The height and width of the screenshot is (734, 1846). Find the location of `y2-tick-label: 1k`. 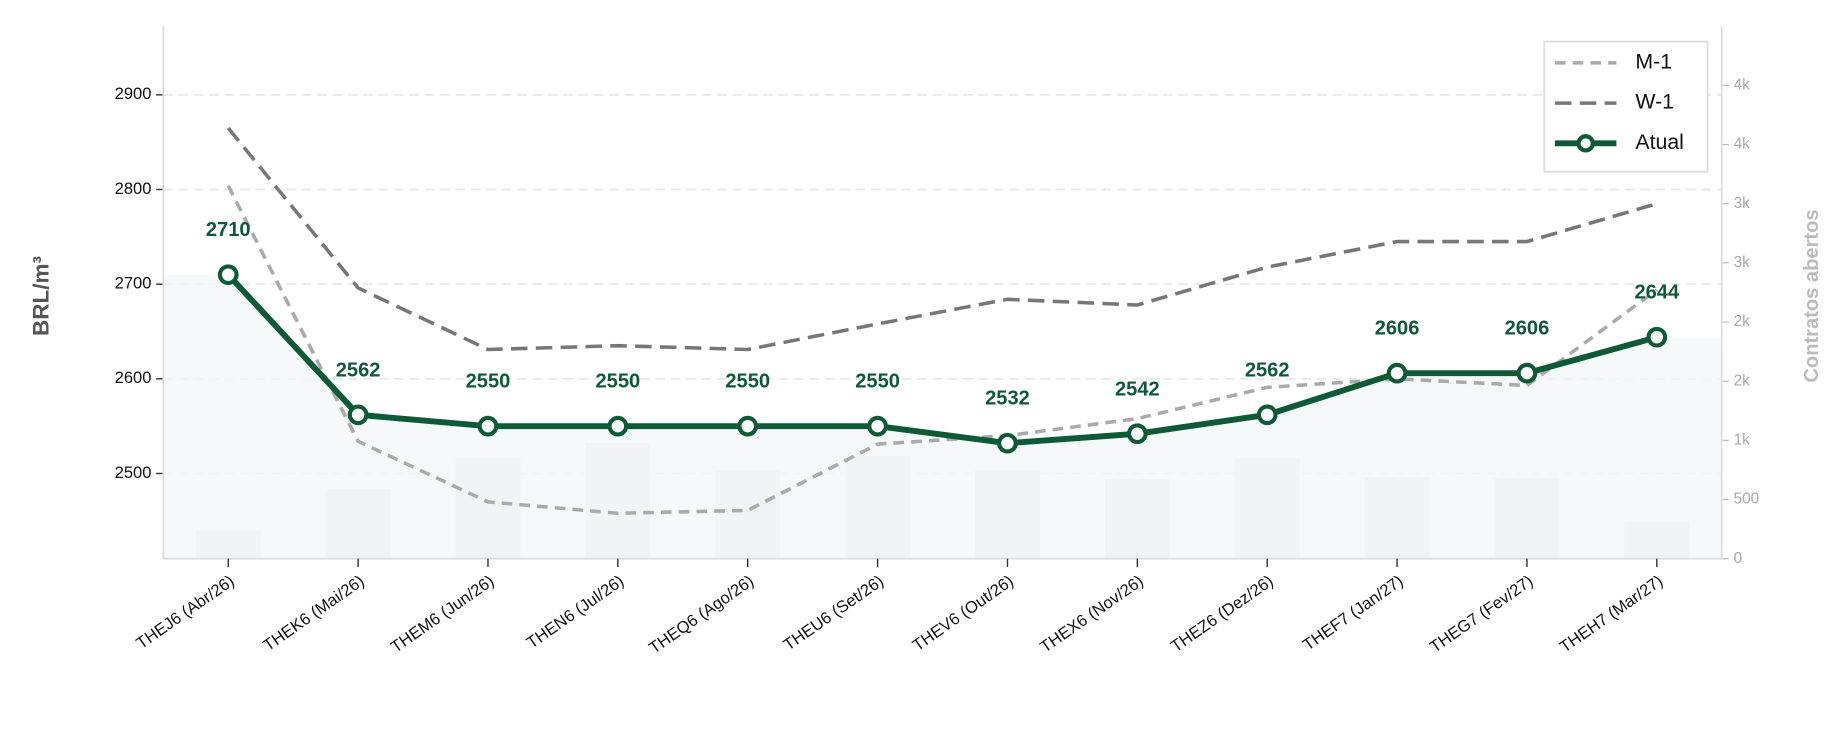

y2-tick-label: 1k is located at coordinates (1742, 439).